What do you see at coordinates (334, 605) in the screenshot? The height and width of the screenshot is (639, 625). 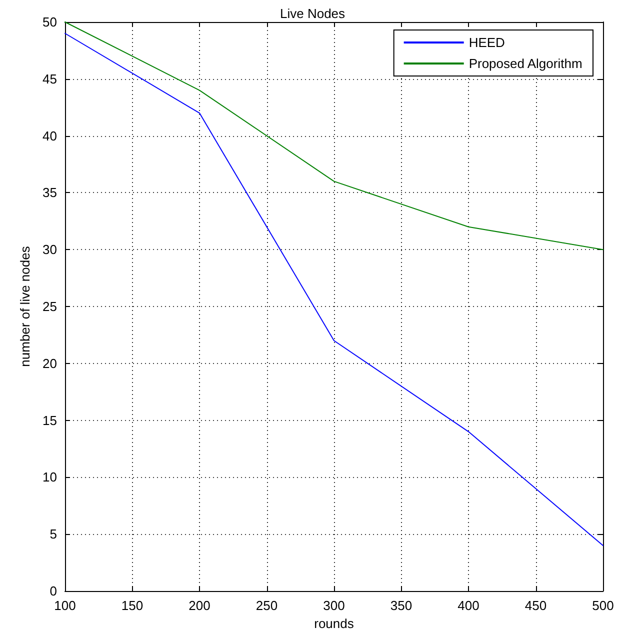 I see `x-tick-label: 300` at bounding box center [334, 605].